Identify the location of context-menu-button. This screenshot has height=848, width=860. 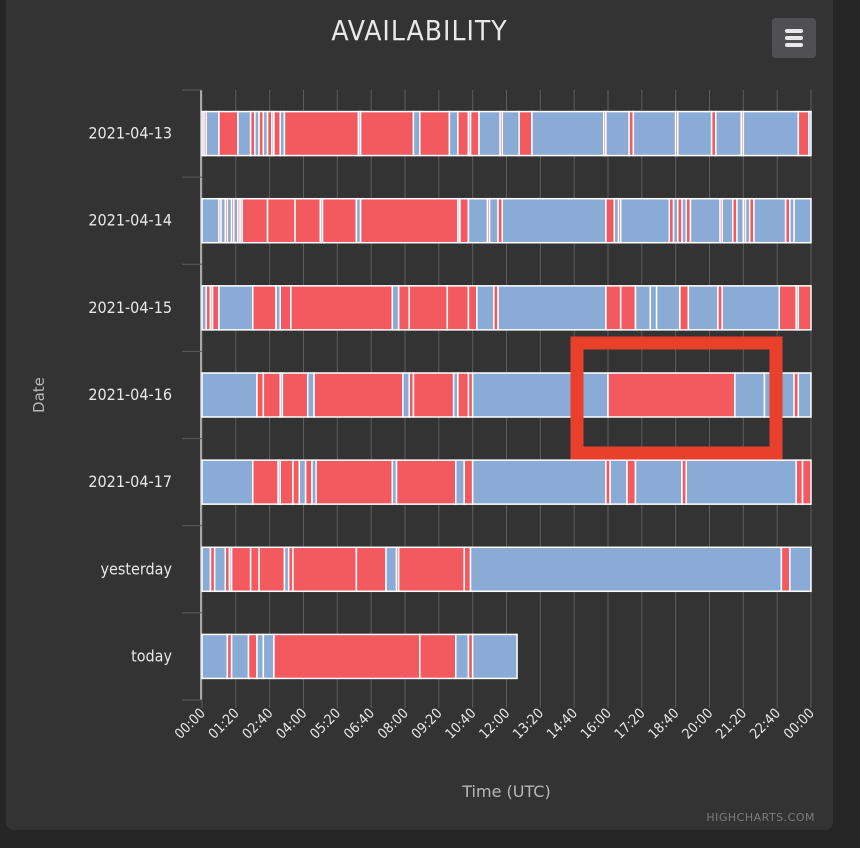
(794, 38).